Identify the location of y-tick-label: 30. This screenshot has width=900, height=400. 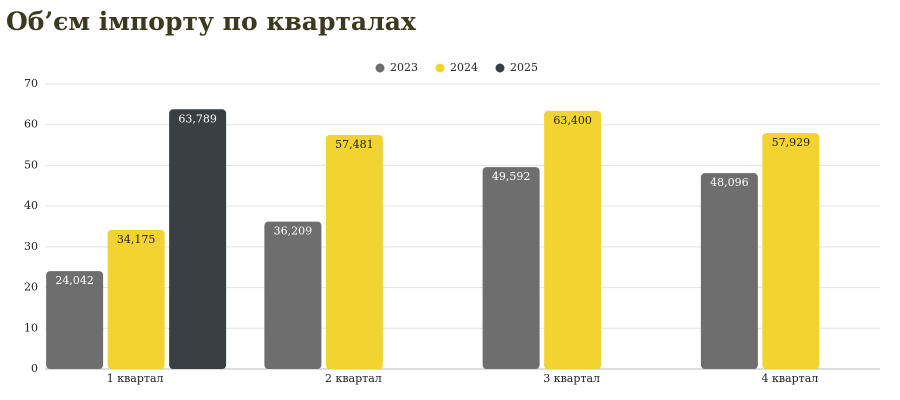
(31, 246).